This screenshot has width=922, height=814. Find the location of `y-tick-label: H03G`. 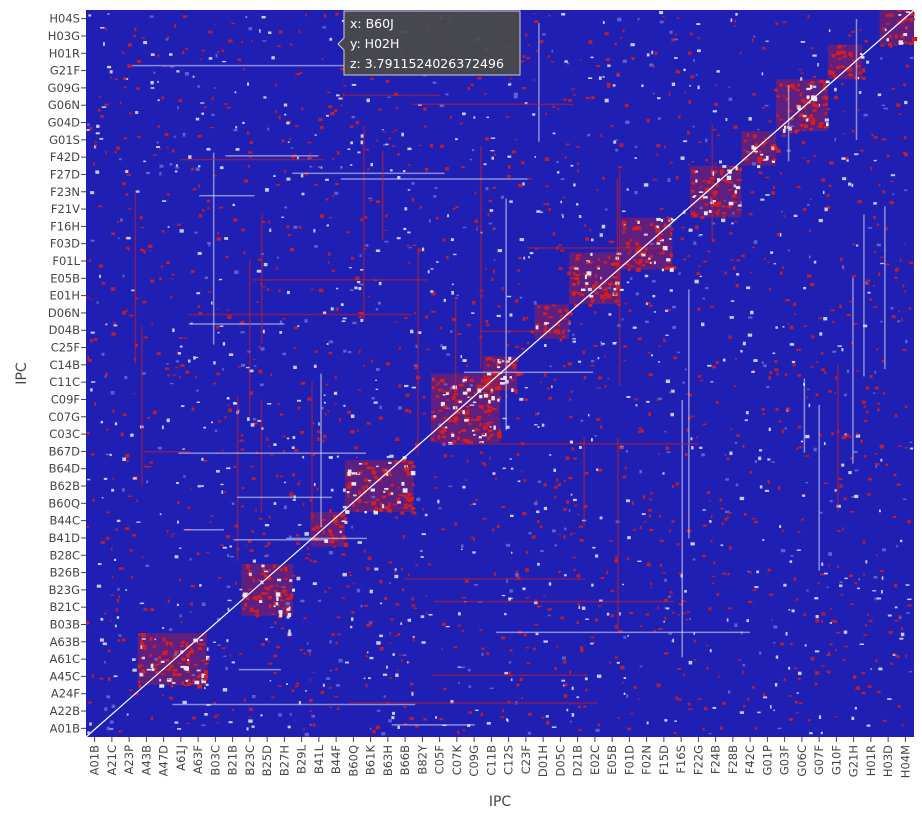

y-tick-label: H03G is located at coordinates (64, 36).